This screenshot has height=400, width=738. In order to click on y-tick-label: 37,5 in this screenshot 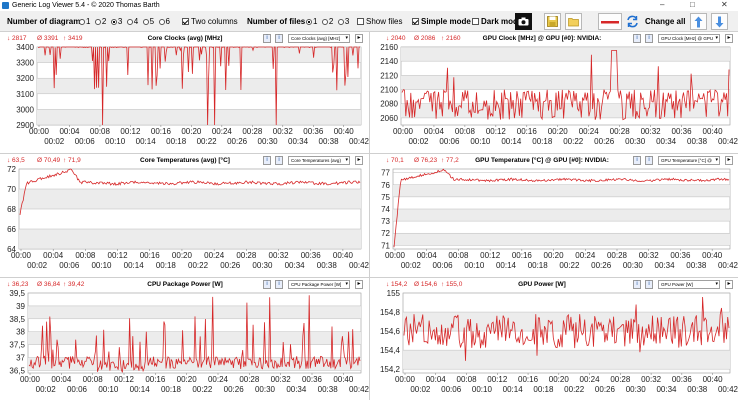, I will do `click(17, 345)`.